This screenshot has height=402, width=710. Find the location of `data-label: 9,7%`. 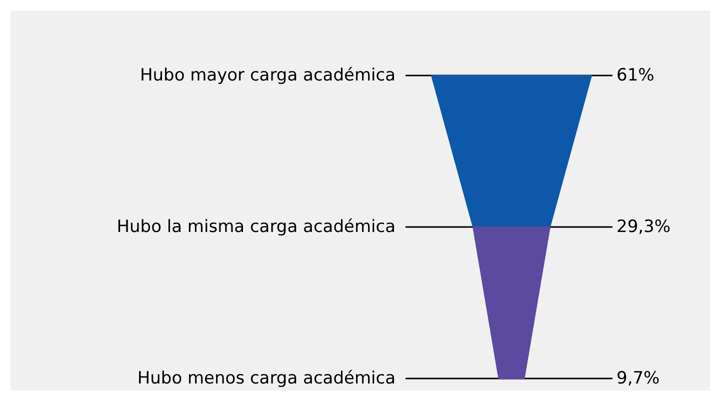

data-label: 9,7% is located at coordinates (638, 378).